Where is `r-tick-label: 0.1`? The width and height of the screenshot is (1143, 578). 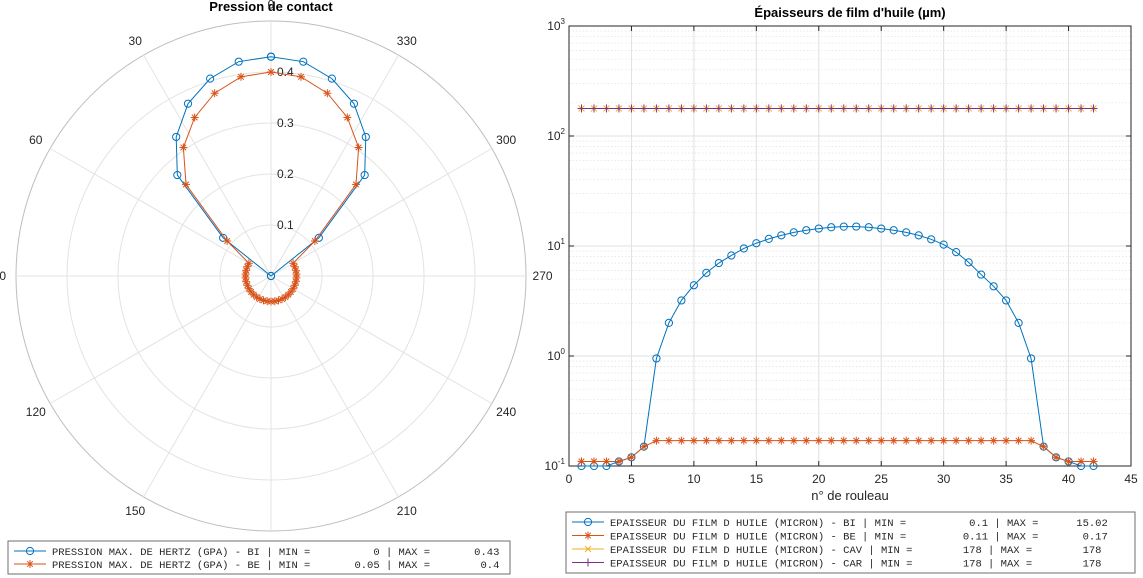
r-tick-label: 0.1 is located at coordinates (285, 225).